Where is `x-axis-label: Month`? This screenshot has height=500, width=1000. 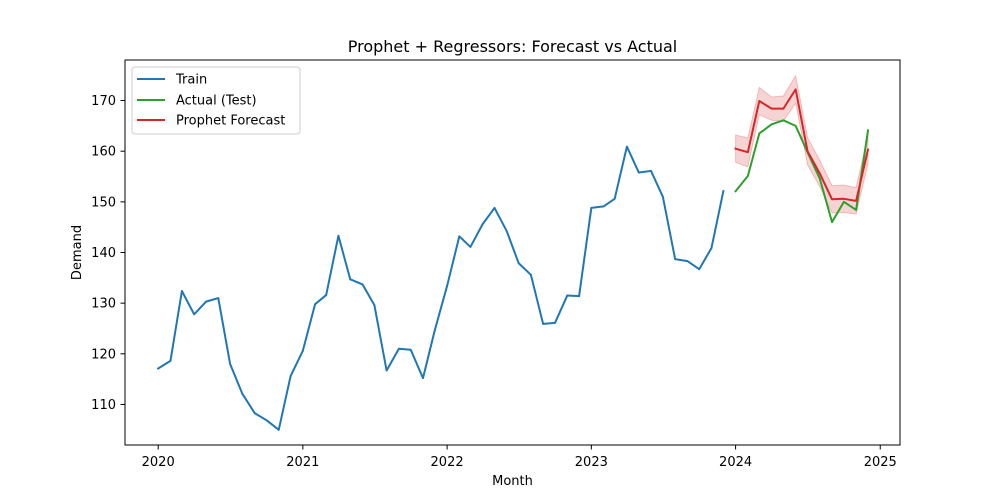
x-axis-label: Month is located at coordinates (512, 481).